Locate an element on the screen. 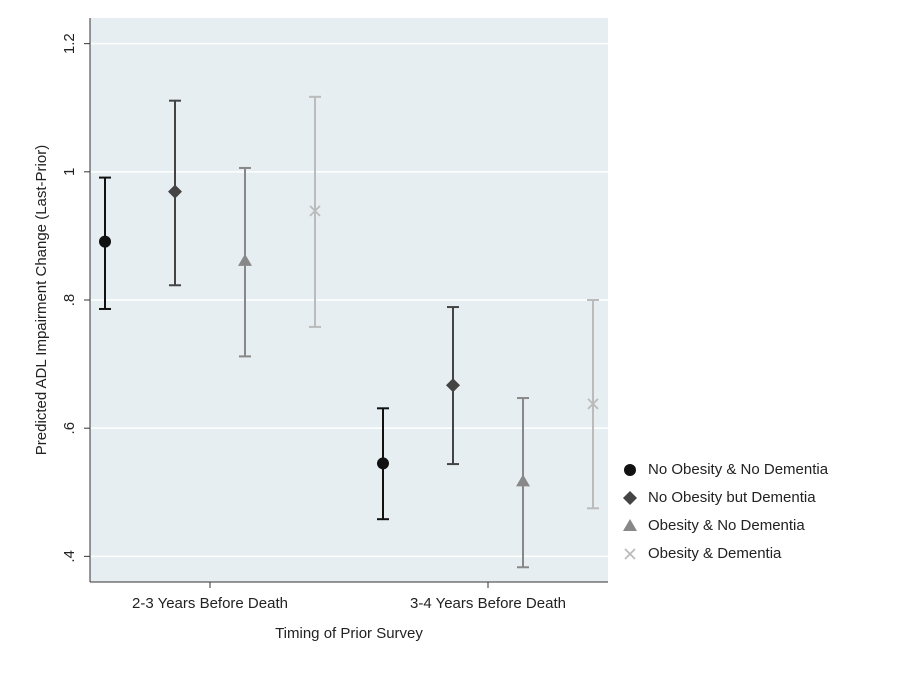 Image resolution: width=900 pixels, height=676 pixels. legend-label: Obesity & Dementia is located at coordinates (715, 553).